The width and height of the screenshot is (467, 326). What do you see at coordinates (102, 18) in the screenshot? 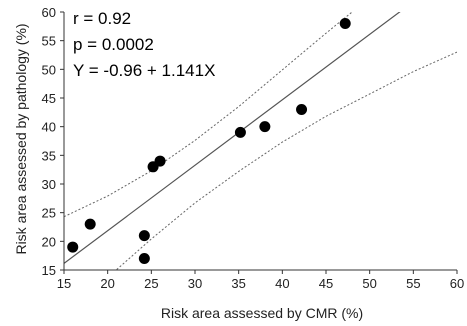
I see `annotation-r: r = 0.92` at bounding box center [102, 18].